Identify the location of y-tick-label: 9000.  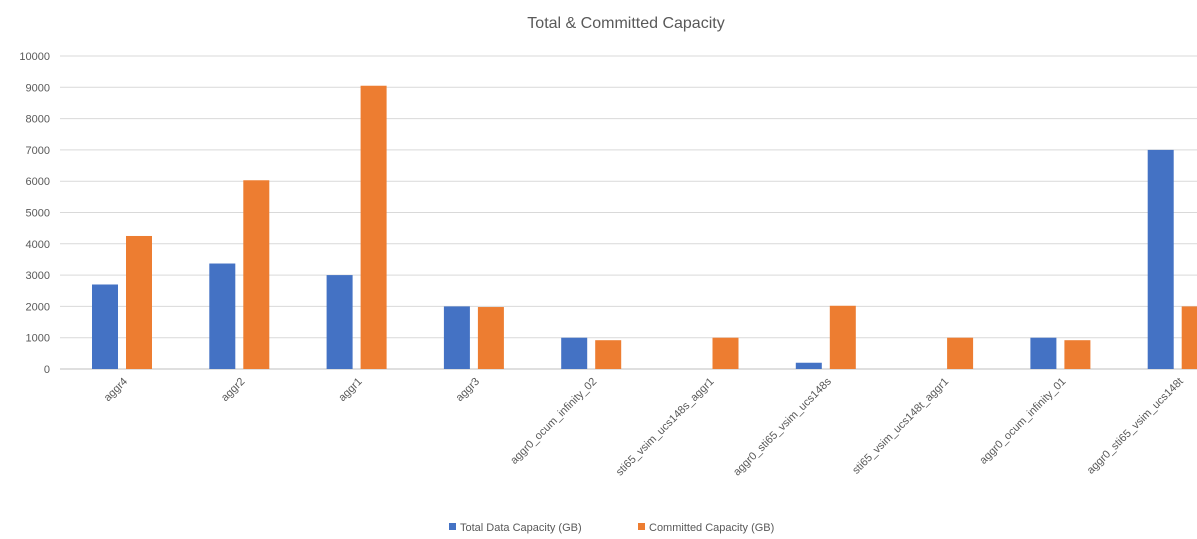
(38, 88).